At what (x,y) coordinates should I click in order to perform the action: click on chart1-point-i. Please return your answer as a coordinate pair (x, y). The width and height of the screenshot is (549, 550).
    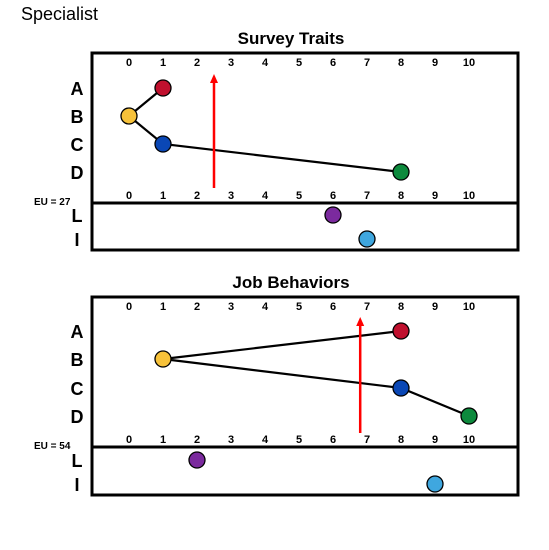
    Looking at the image, I should click on (367, 239).